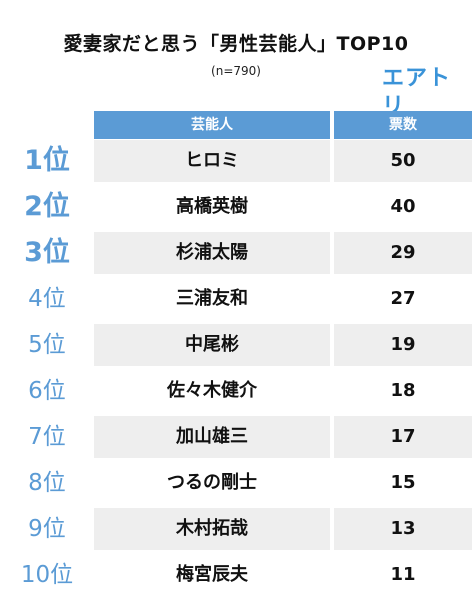 Image resolution: width=472 pixels, height=596 pixels. I want to click on table-header: 芸能人 票数, so click(283, 125).